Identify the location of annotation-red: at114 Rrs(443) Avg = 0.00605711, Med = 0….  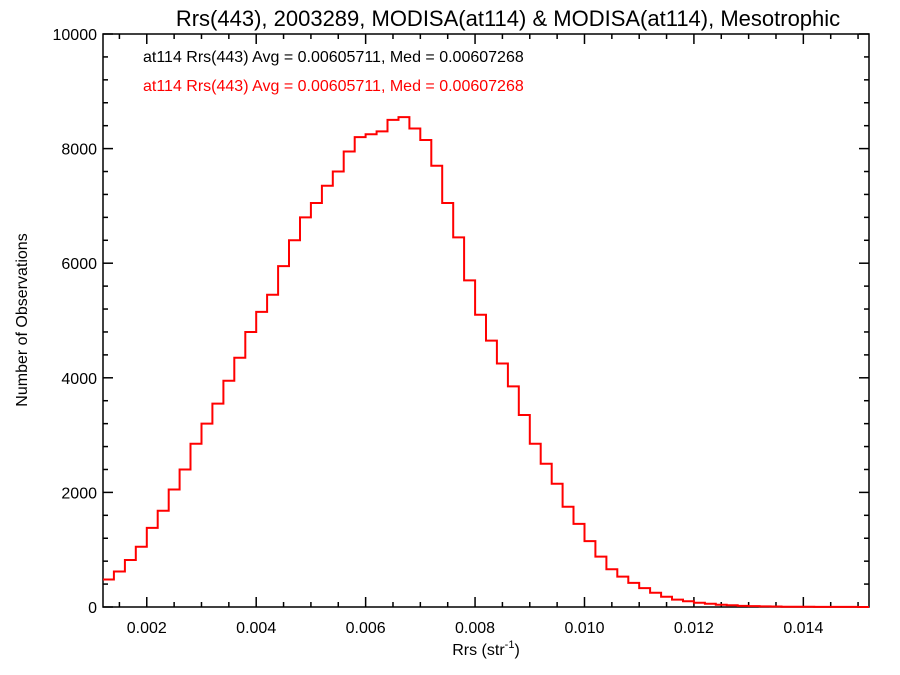
(333, 86).